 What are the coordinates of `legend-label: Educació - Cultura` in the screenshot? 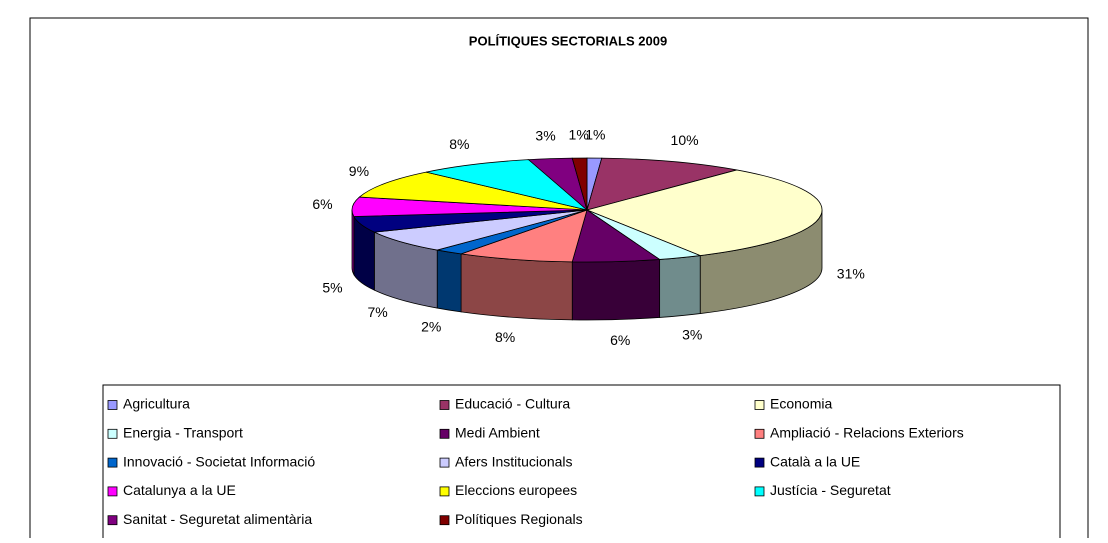 It's located at (512, 404).